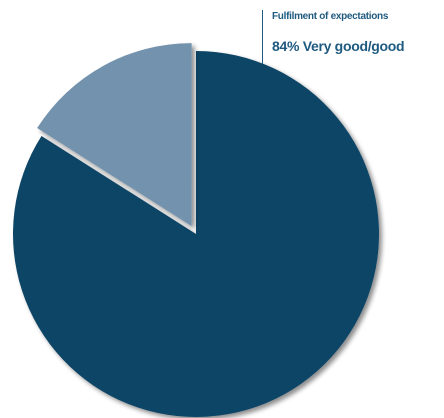  I want to click on chart-title: Fulfilment of expectations, so click(330, 16).